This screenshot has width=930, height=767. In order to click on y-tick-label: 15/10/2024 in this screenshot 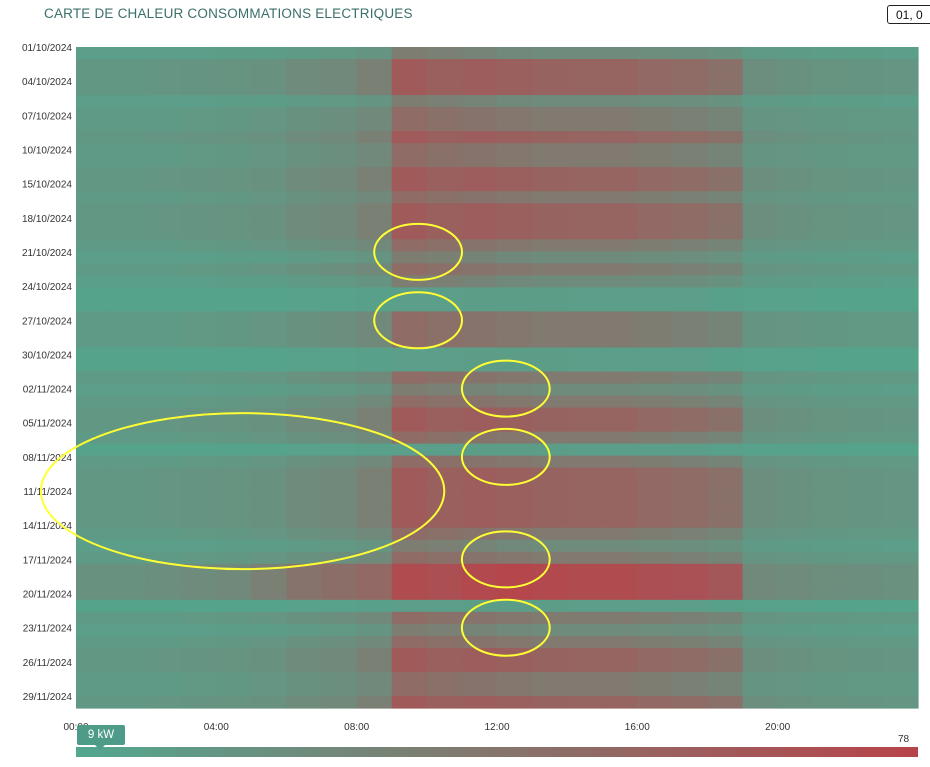, I will do `click(47, 185)`.